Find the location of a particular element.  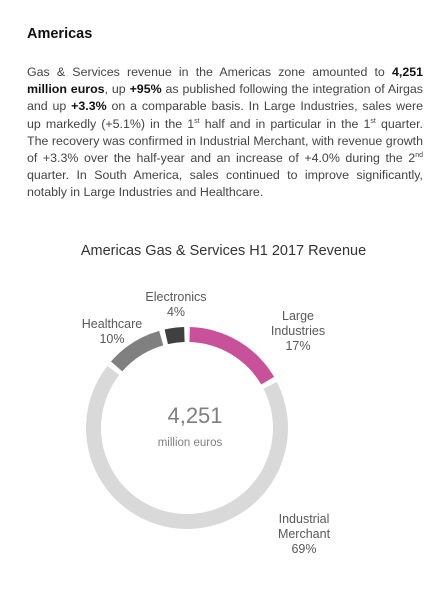

para-revenue: 4,251 million euros is located at coordinates (225, 81).